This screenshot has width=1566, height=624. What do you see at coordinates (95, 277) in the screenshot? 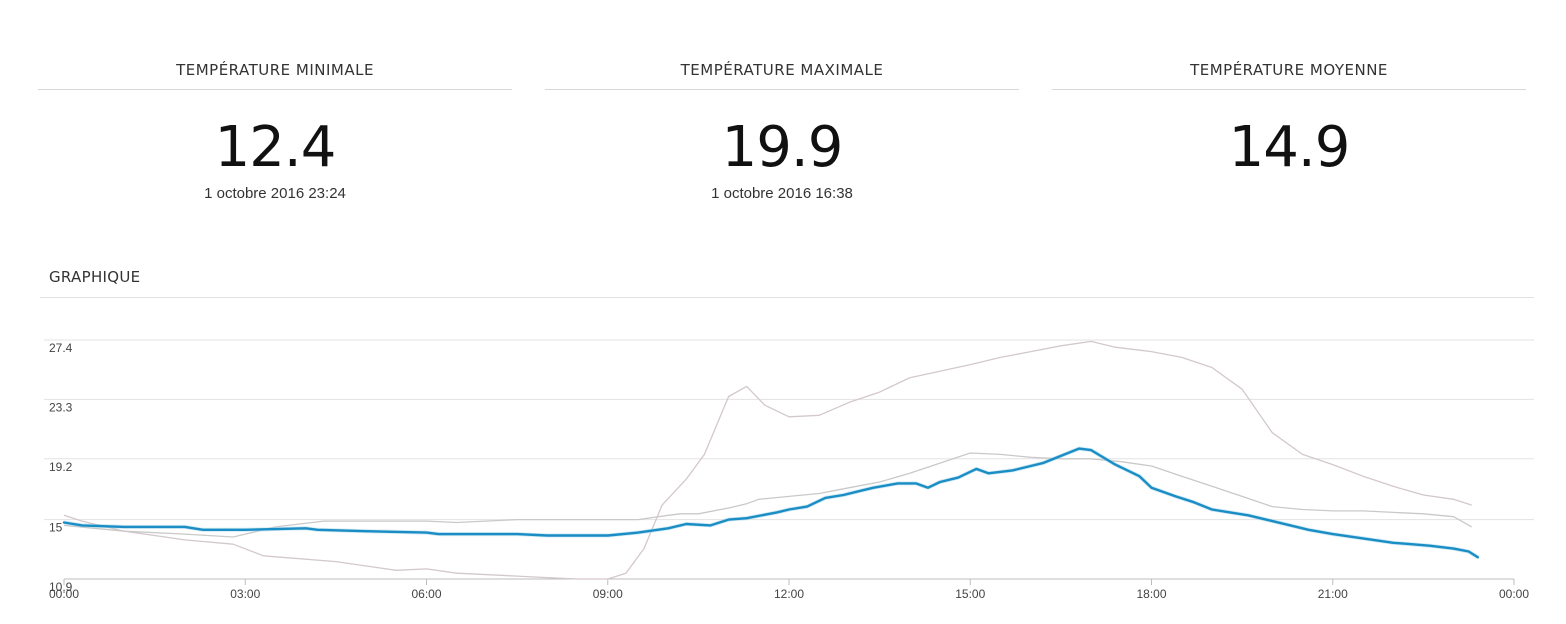
I see `graph-section-title: GRAPHIQUE` at bounding box center [95, 277].